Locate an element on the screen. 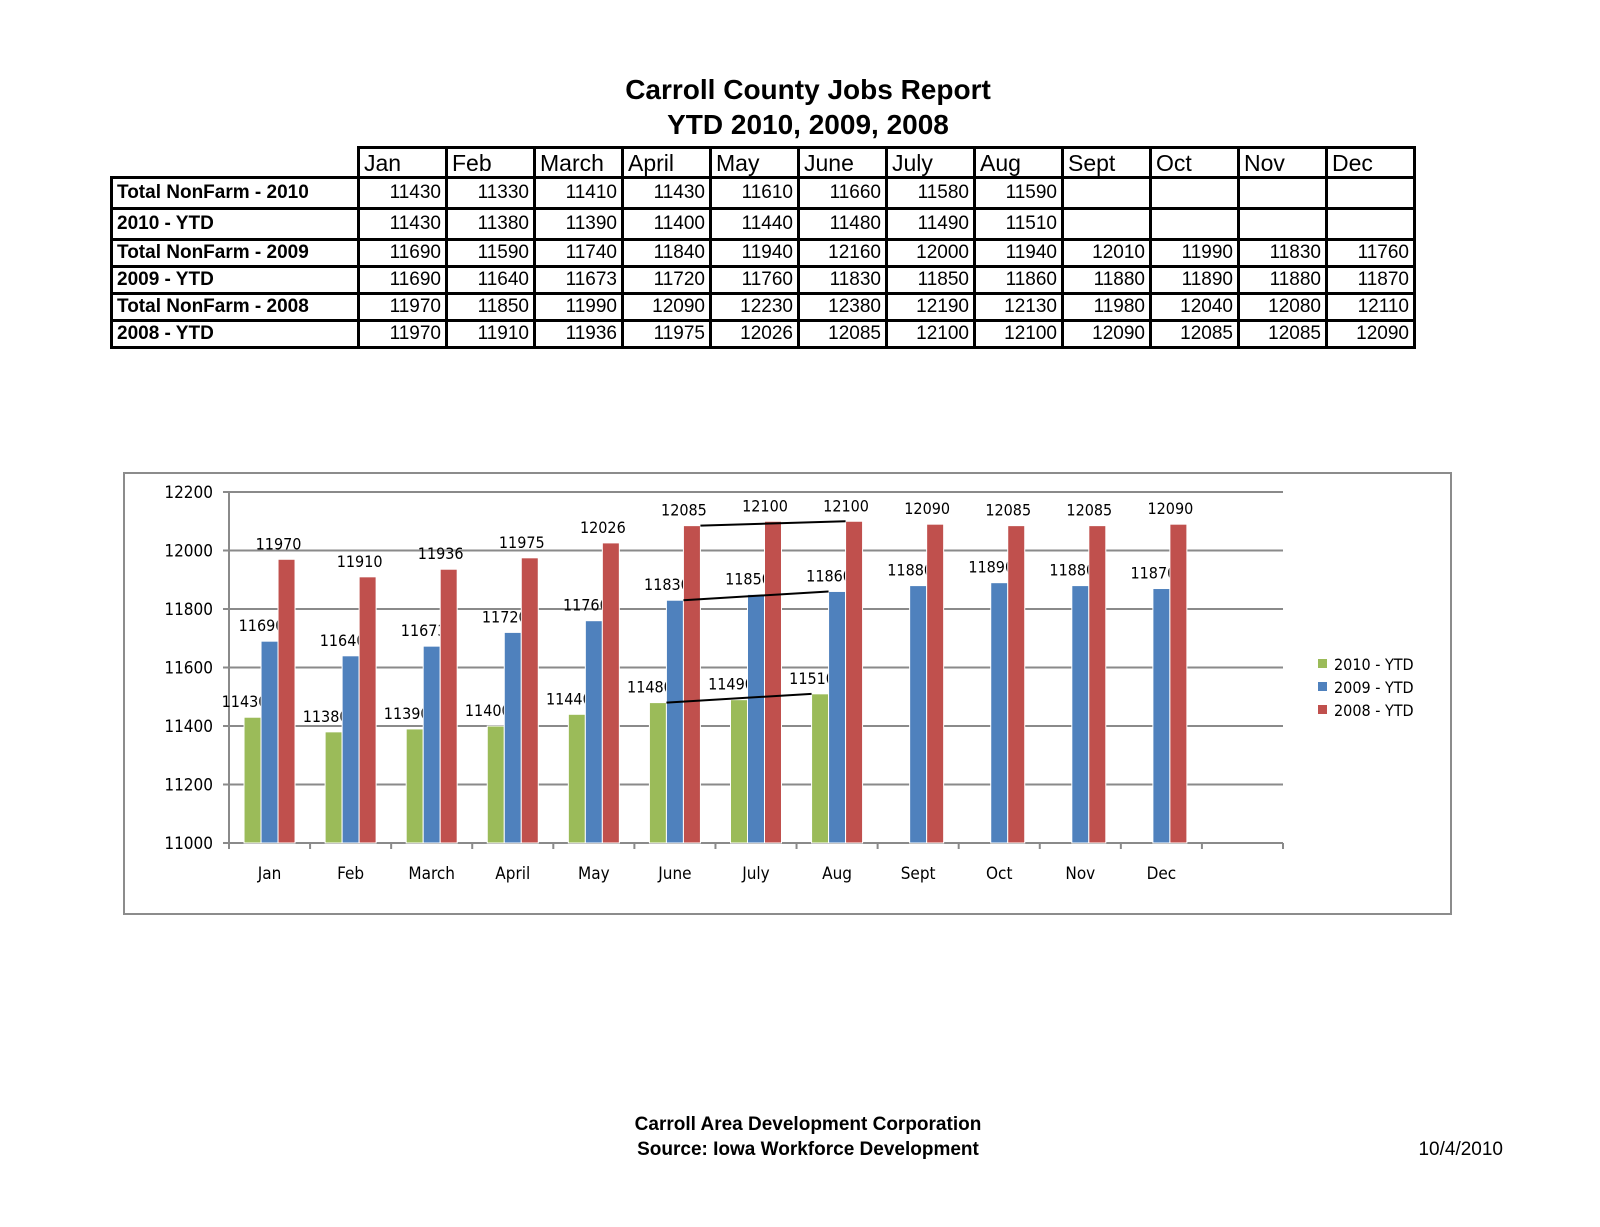 The width and height of the screenshot is (1600, 1227). x-tick-label: May is located at coordinates (594, 874).